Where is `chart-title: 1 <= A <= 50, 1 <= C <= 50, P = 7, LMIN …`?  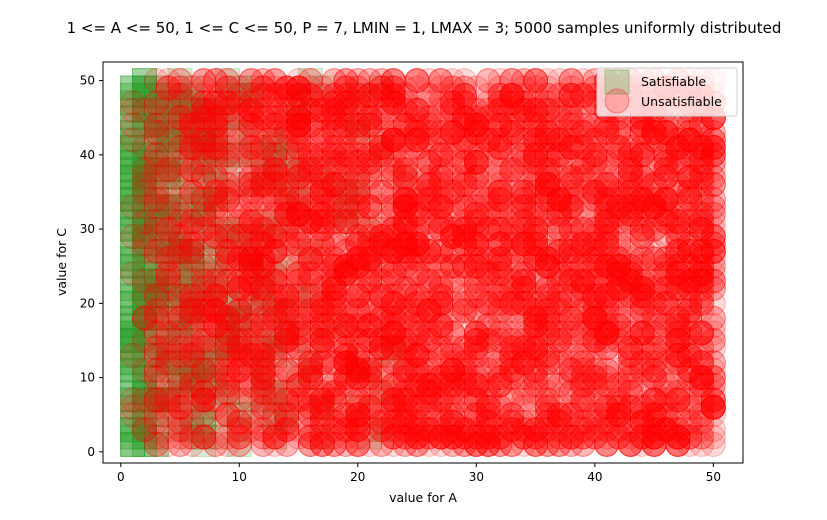 chart-title: 1 <= A <= 50, 1 <= C <= 50, P = 7, LMIN … is located at coordinates (424, 28).